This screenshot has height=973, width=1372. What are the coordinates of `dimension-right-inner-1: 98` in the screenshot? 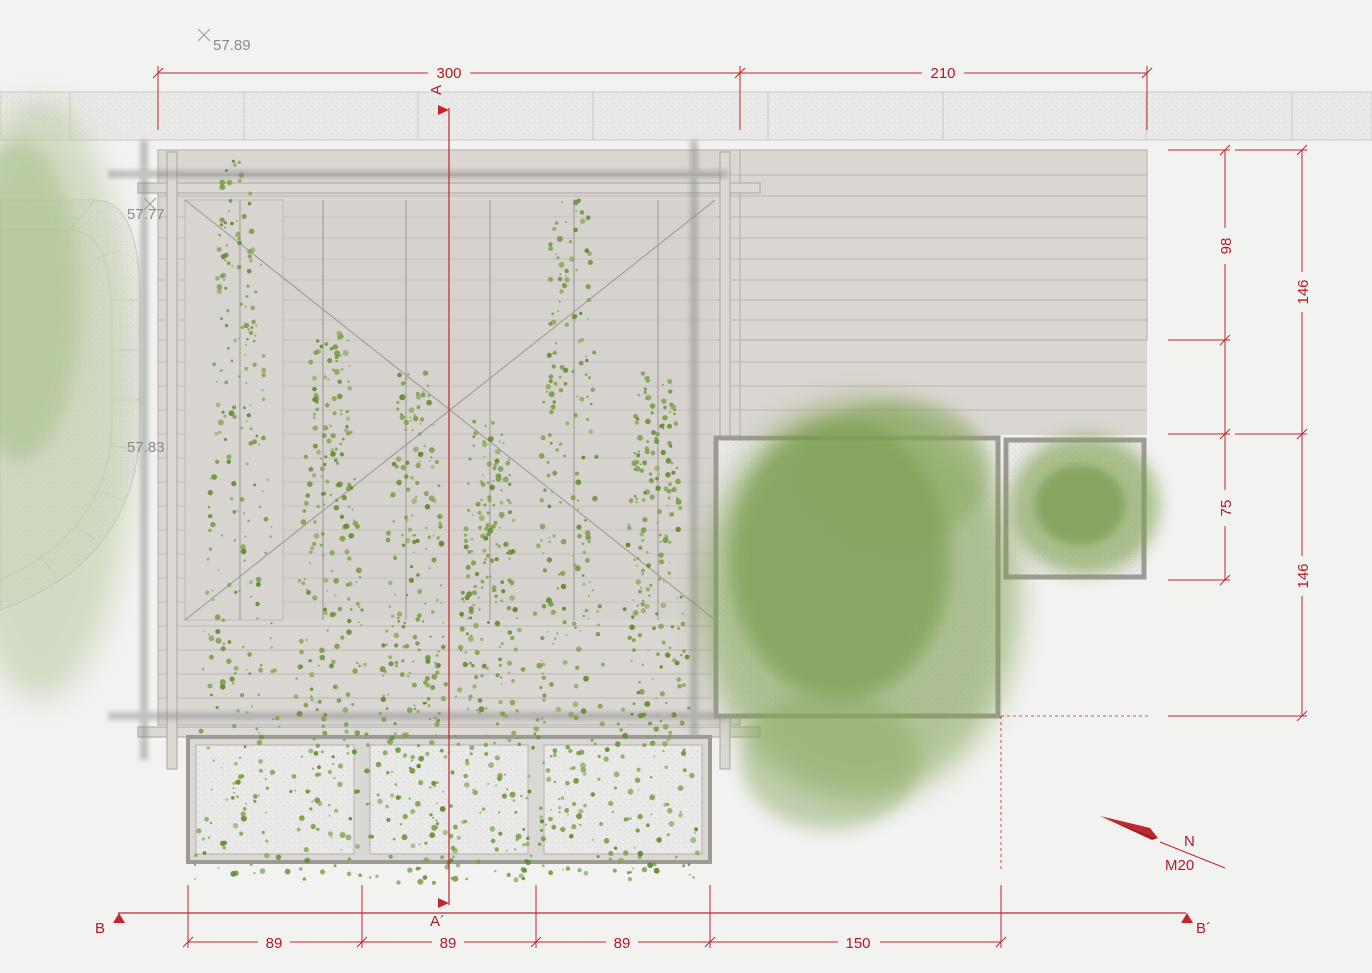 It's located at (1226, 246).